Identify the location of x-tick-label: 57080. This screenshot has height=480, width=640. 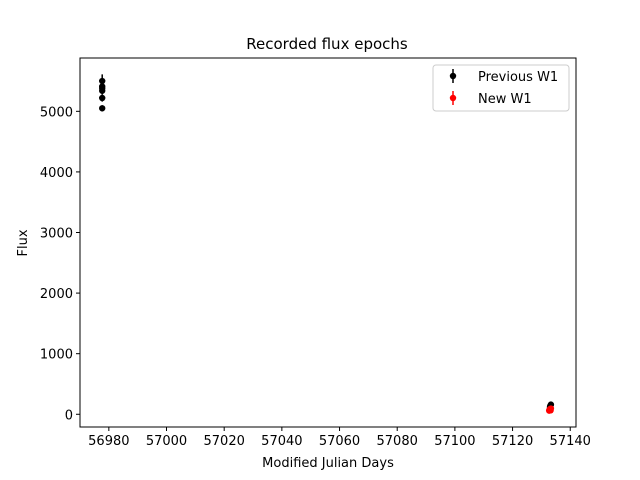
(397, 441).